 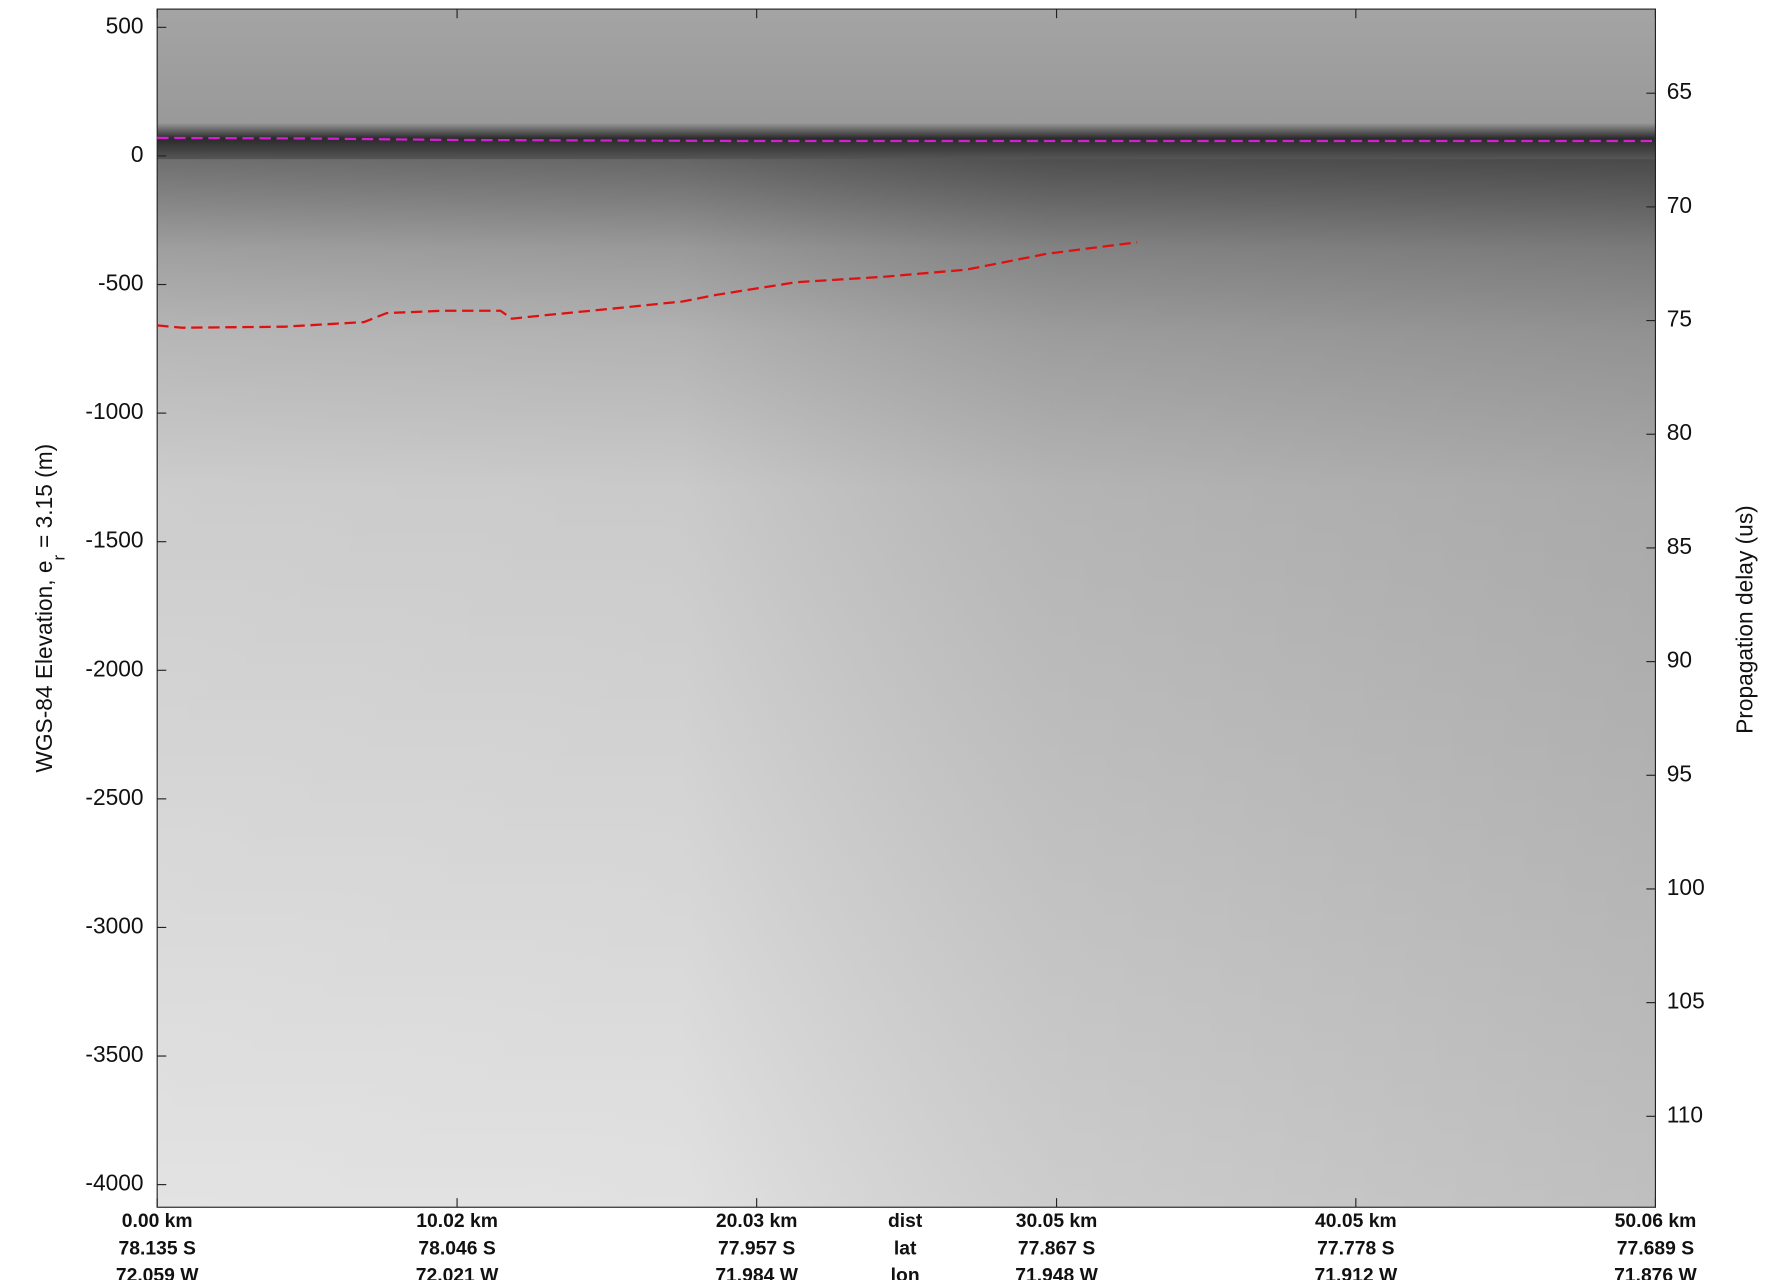 I want to click on lon-label: 71.948 W, so click(x=1056, y=1273).